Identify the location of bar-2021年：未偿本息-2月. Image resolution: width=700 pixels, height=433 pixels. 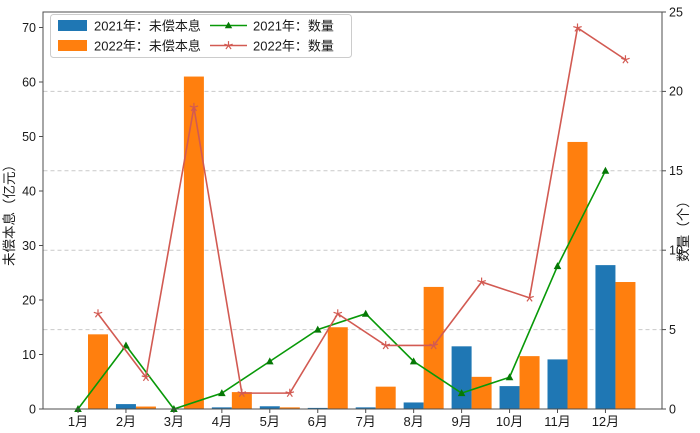
(125, 406).